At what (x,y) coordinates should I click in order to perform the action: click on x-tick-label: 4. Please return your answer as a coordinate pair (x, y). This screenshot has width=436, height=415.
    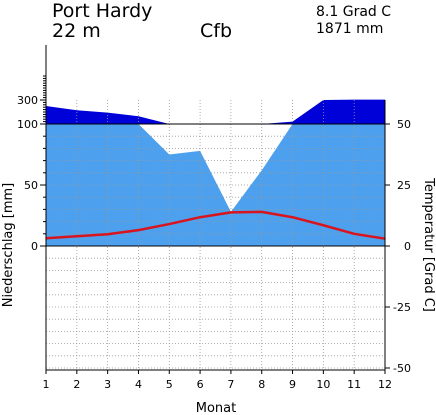
    Looking at the image, I should click on (138, 384).